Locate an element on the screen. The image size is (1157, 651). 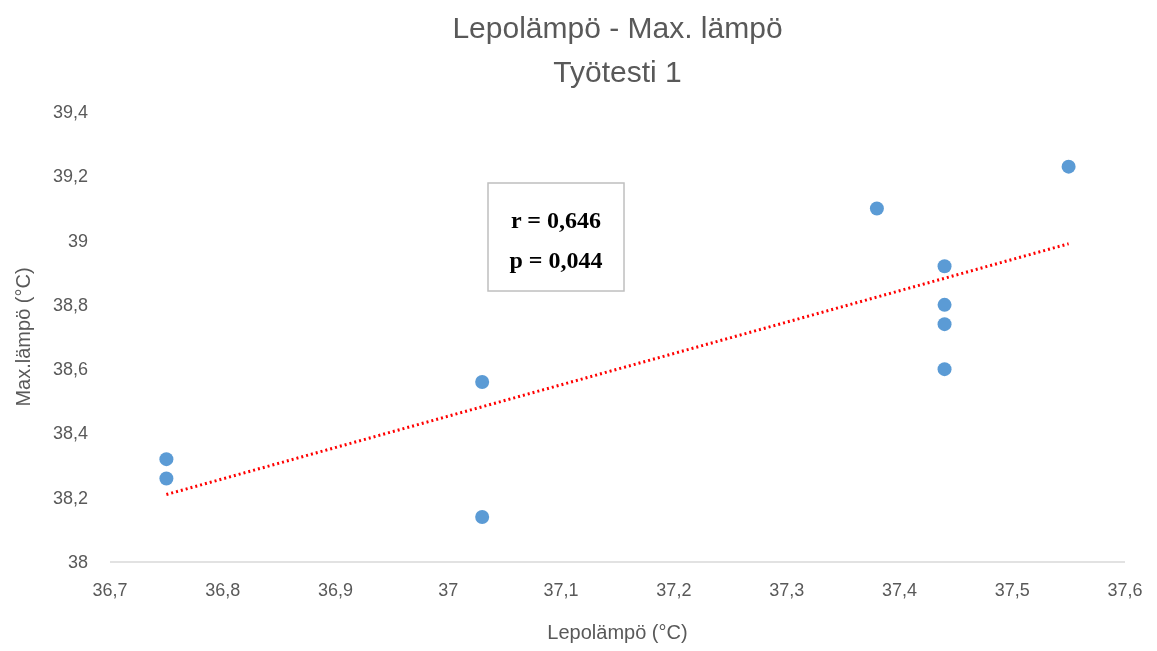
x-tick-label: 36,9 is located at coordinates (336, 590).